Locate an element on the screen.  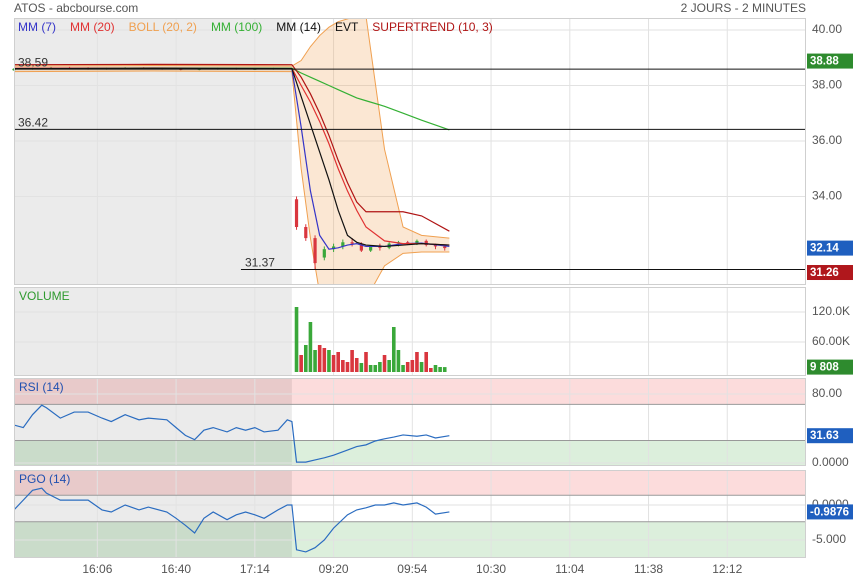
level-label: 31.37 is located at coordinates (260, 263).